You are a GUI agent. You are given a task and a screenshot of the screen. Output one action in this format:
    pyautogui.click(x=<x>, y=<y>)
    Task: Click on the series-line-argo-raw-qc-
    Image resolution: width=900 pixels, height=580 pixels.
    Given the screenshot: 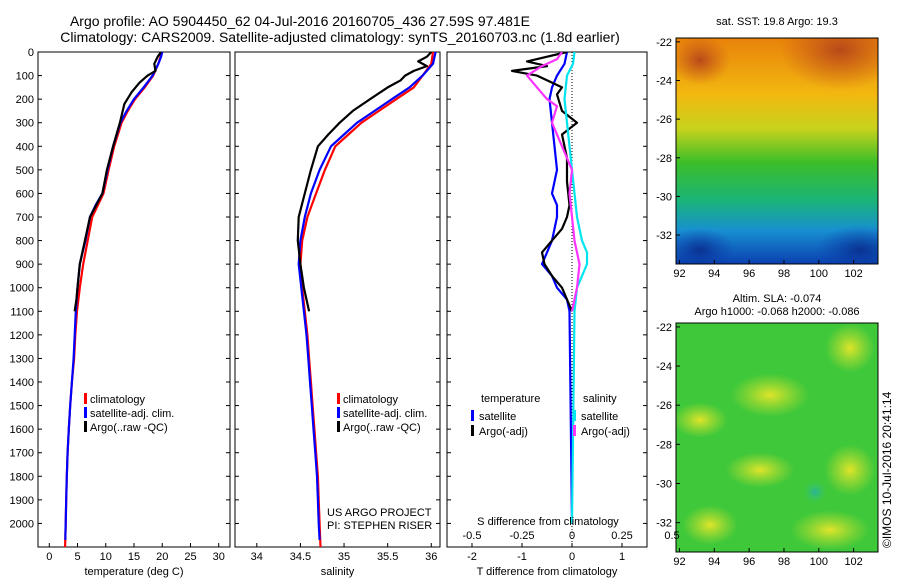 What is the action you would take?
    pyautogui.click(x=364, y=182)
    